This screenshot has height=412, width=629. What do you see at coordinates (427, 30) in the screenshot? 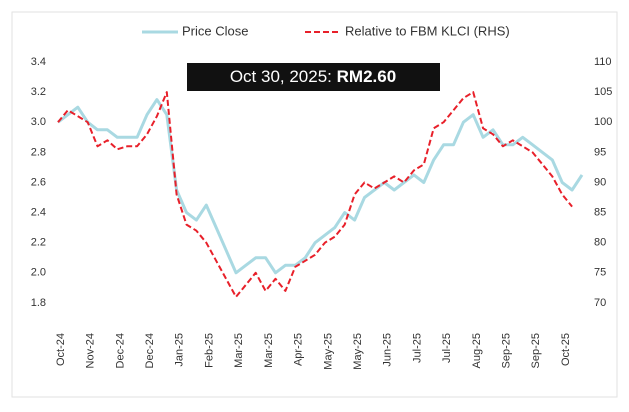
I see `legend-label: Relative to FBM KLCI (RHS)` at bounding box center [427, 30].